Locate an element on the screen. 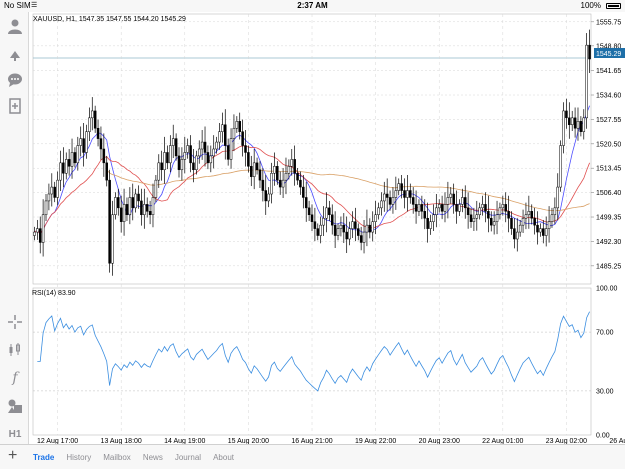  battery-percent: 100% is located at coordinates (590, 5).